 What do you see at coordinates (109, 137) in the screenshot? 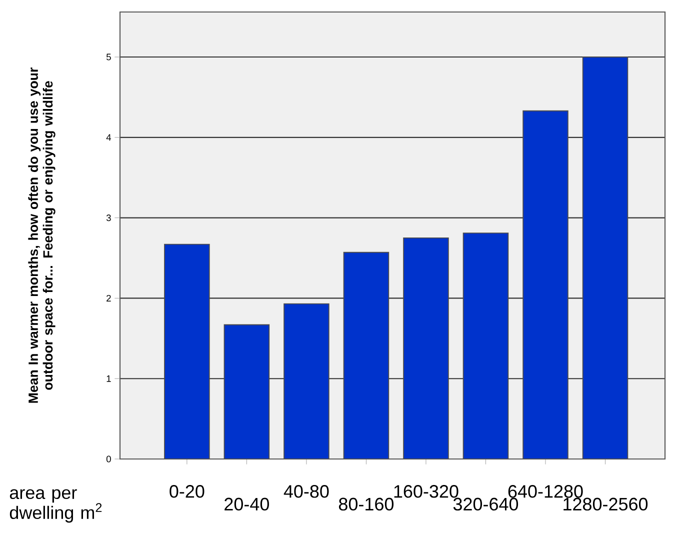
I see `y-tick-label: 4` at bounding box center [109, 137].